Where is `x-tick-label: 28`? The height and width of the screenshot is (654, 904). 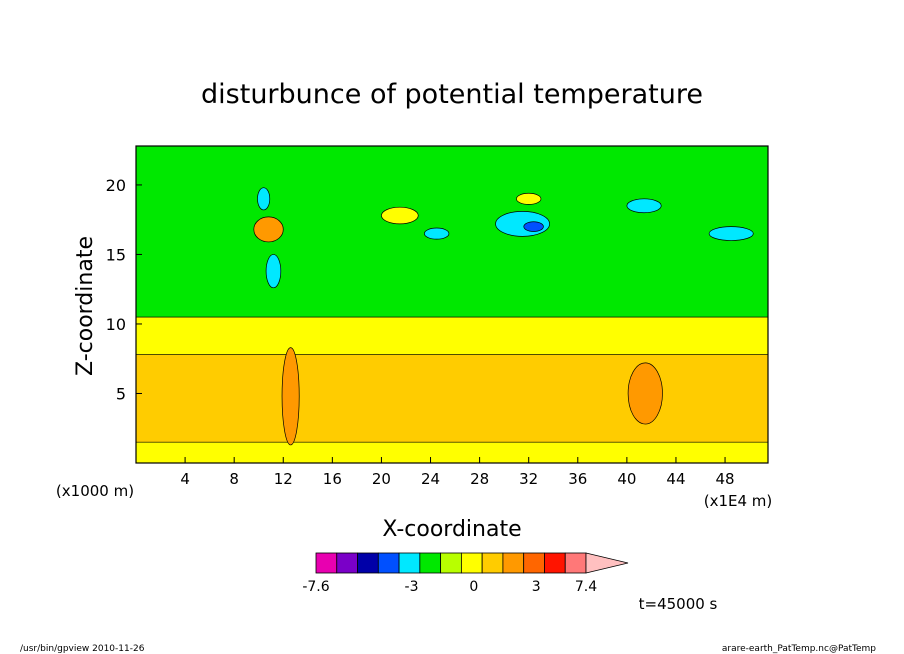 x-tick-label: 28 is located at coordinates (479, 479).